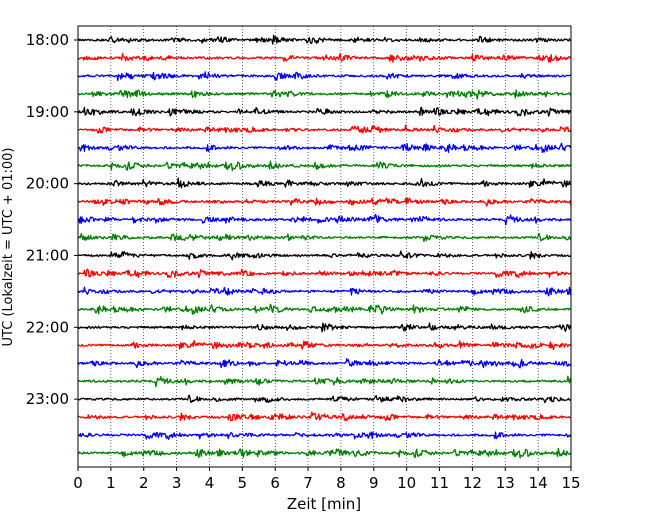  What do you see at coordinates (308, 483) in the screenshot?
I see `x-tick-label: 7` at bounding box center [308, 483].